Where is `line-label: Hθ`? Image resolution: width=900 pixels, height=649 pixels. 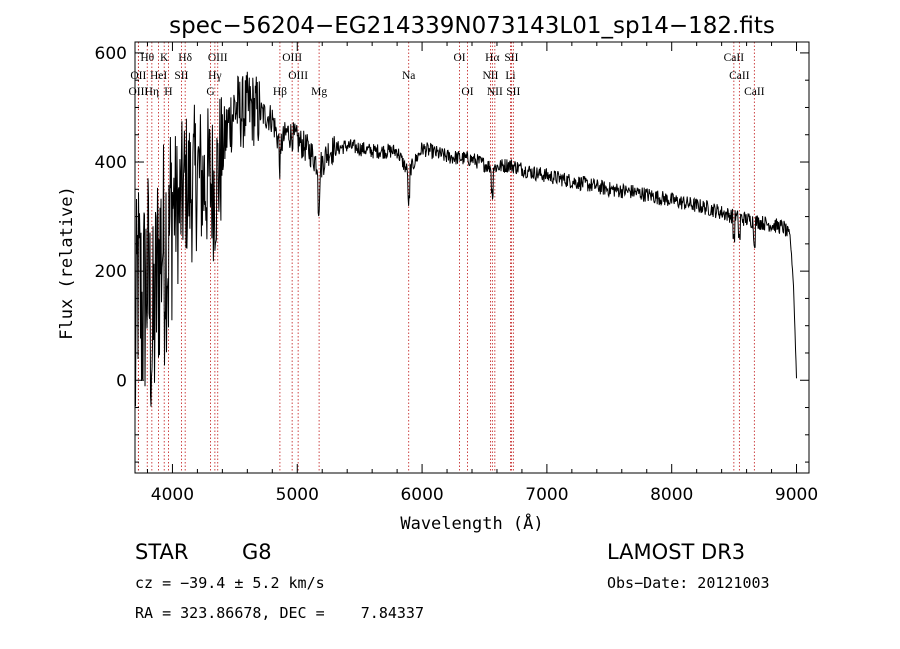
line-label: Hθ is located at coordinates (147, 58).